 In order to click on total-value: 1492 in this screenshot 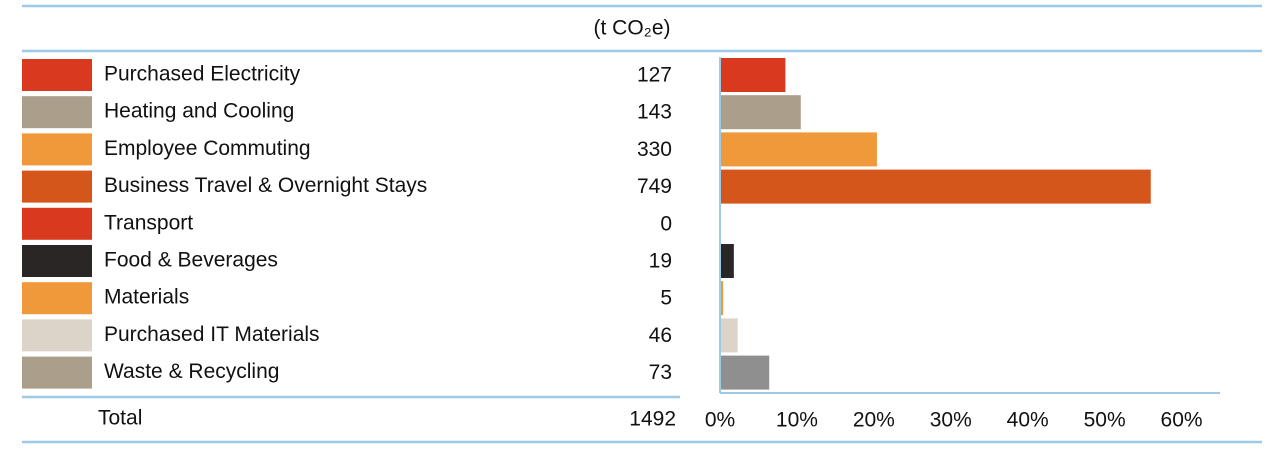, I will do `click(652, 419)`.